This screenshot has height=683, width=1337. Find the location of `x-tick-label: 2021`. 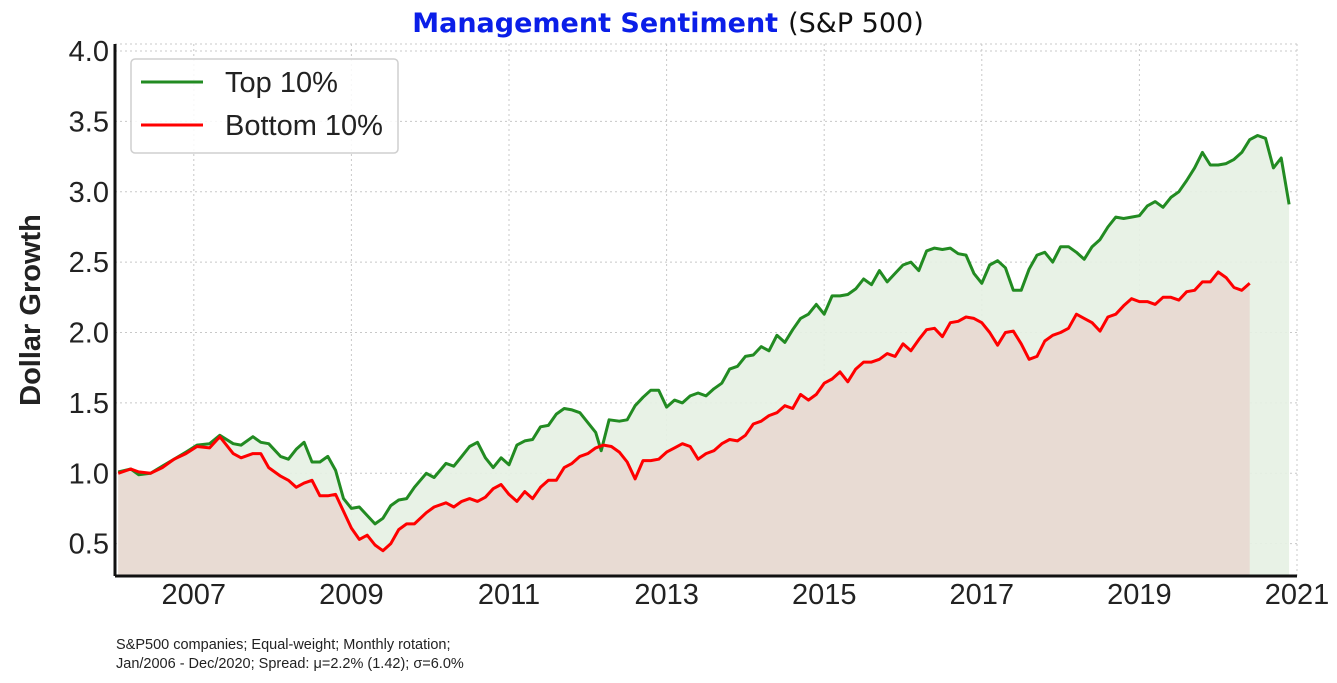

x-tick-label: 2021 is located at coordinates (1297, 595).